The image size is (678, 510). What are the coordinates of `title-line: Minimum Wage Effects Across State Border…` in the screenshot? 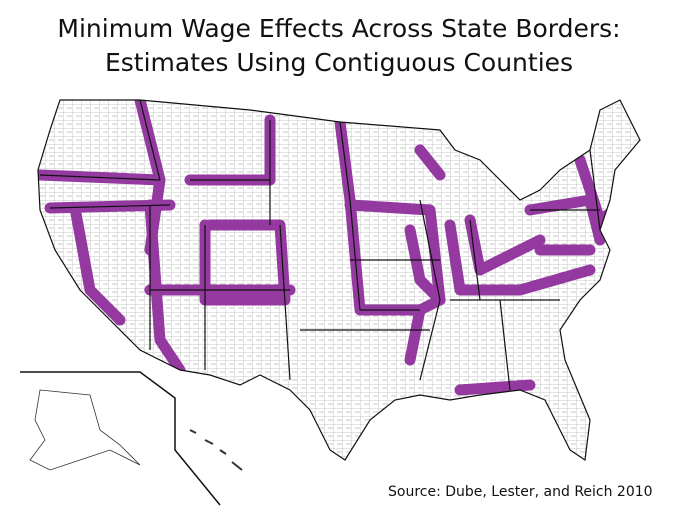 It's located at (339, 28).